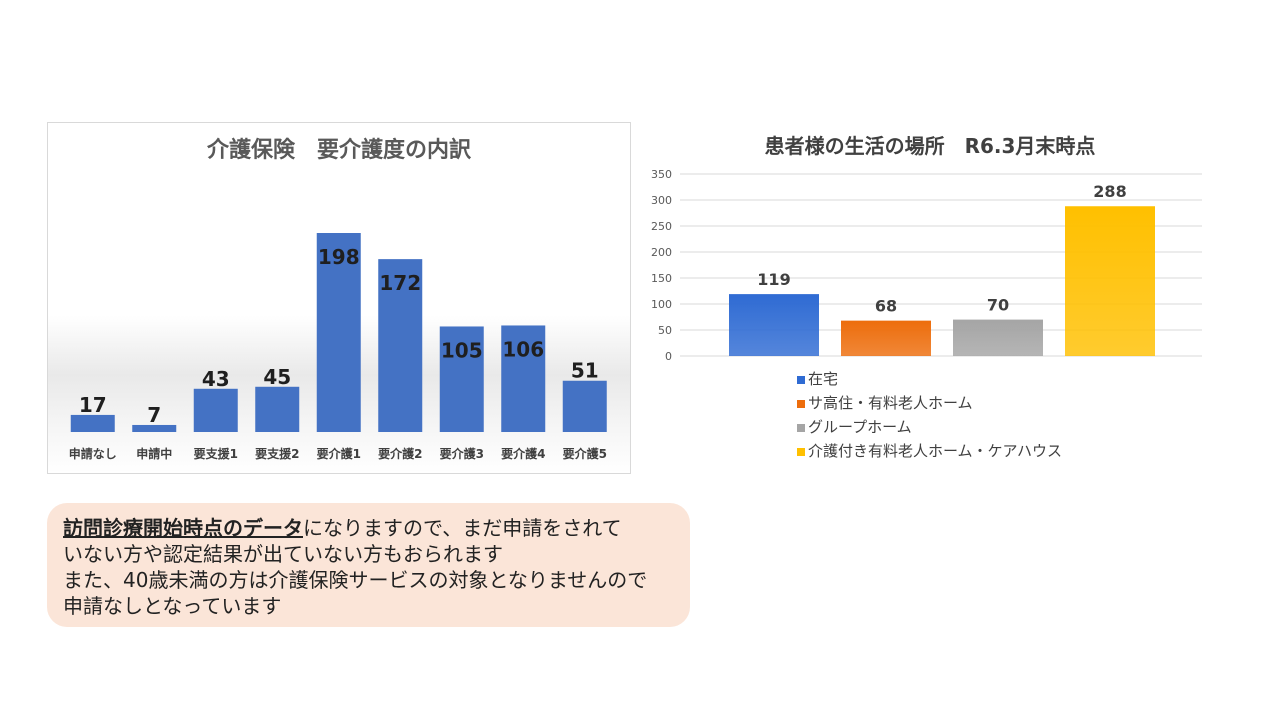  I want to click on y-tick-label: 0, so click(668, 356).